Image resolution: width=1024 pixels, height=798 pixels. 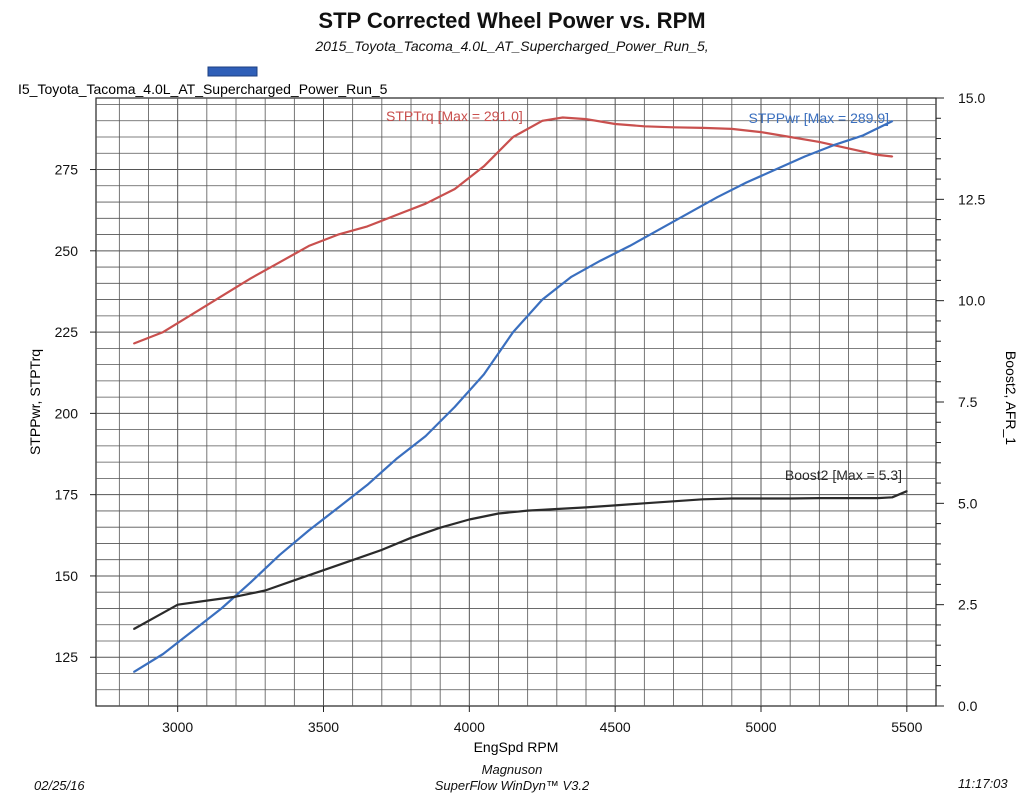 What do you see at coordinates (968, 605) in the screenshot?
I see `y-right-tick-label: 2.5` at bounding box center [968, 605].